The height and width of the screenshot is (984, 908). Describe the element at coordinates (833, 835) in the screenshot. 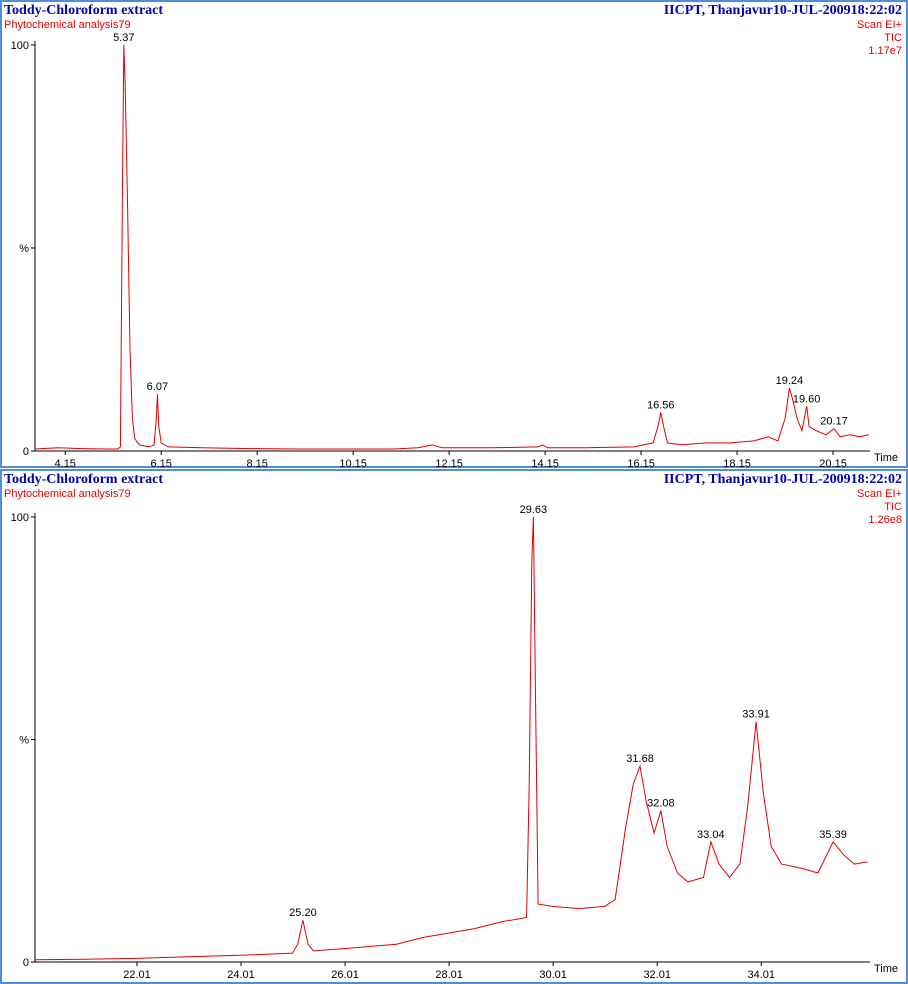

I see `peak-label: 35.39` at that location.